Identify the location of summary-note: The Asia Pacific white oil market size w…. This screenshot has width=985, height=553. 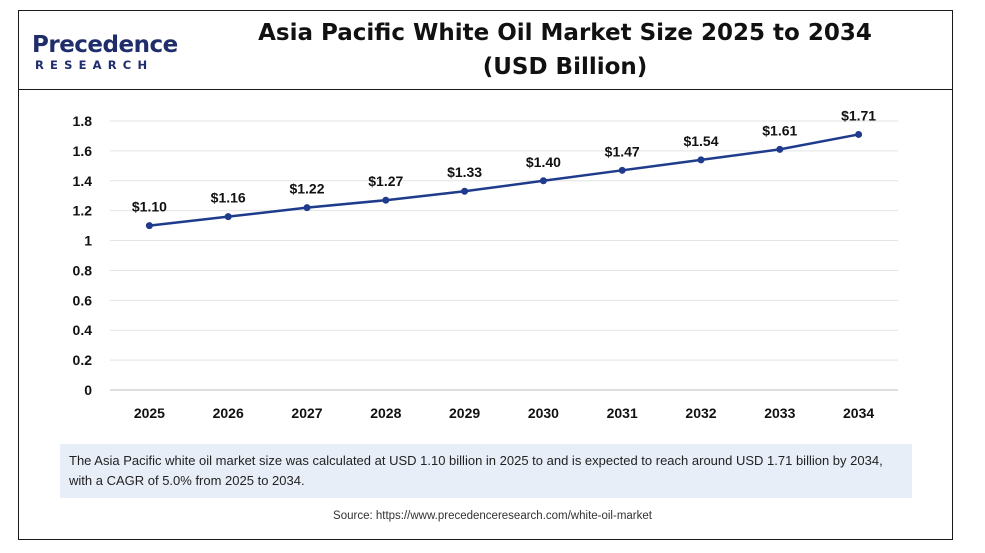
(486, 471).